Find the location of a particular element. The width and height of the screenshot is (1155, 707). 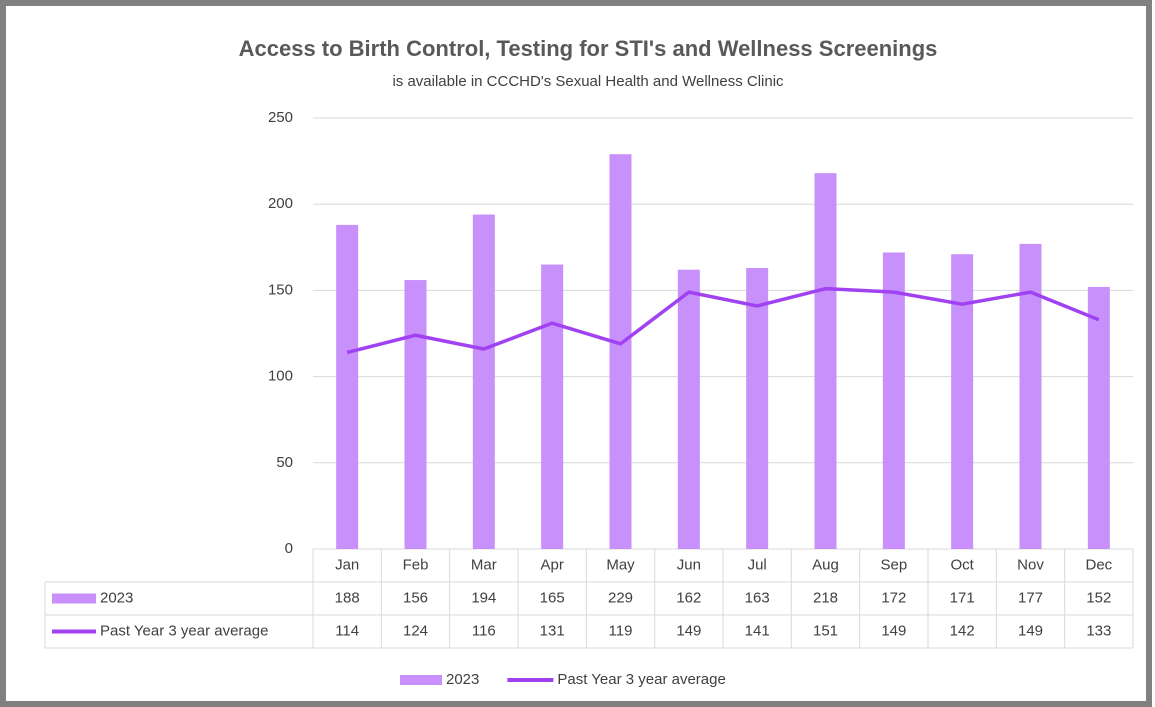

table-series-name: Past Year 3 year average is located at coordinates (184, 630).